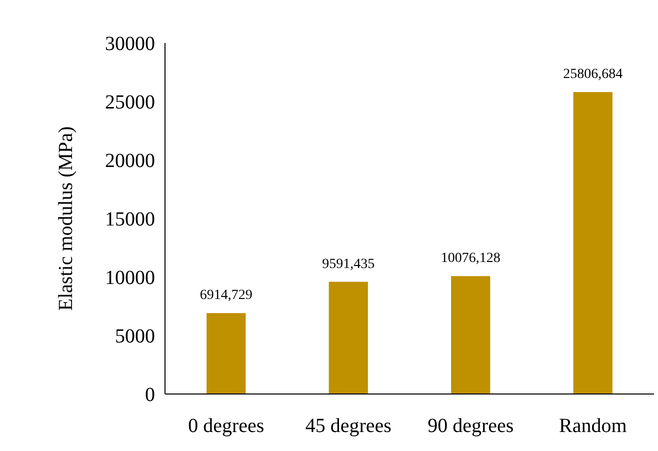 This screenshot has height=451, width=658. Describe the element at coordinates (130, 219) in the screenshot. I see `y-tick-label: 15000` at that location.